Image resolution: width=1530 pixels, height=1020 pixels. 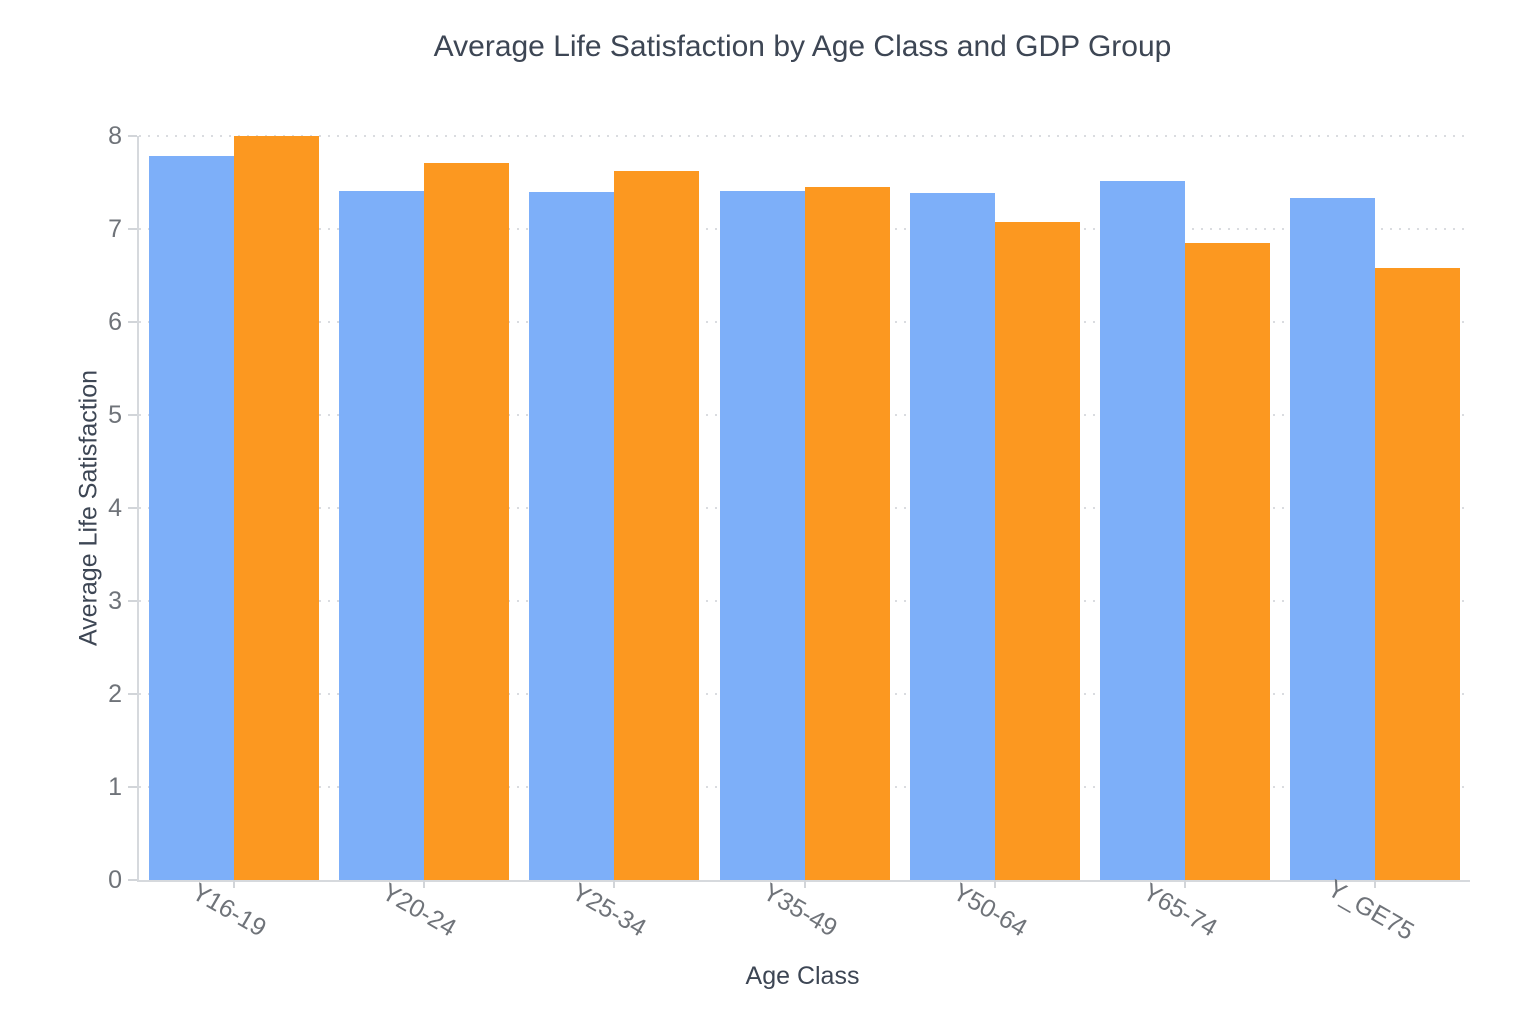 What do you see at coordinates (115, 136) in the screenshot?
I see `y-tick-label-8: 8` at bounding box center [115, 136].